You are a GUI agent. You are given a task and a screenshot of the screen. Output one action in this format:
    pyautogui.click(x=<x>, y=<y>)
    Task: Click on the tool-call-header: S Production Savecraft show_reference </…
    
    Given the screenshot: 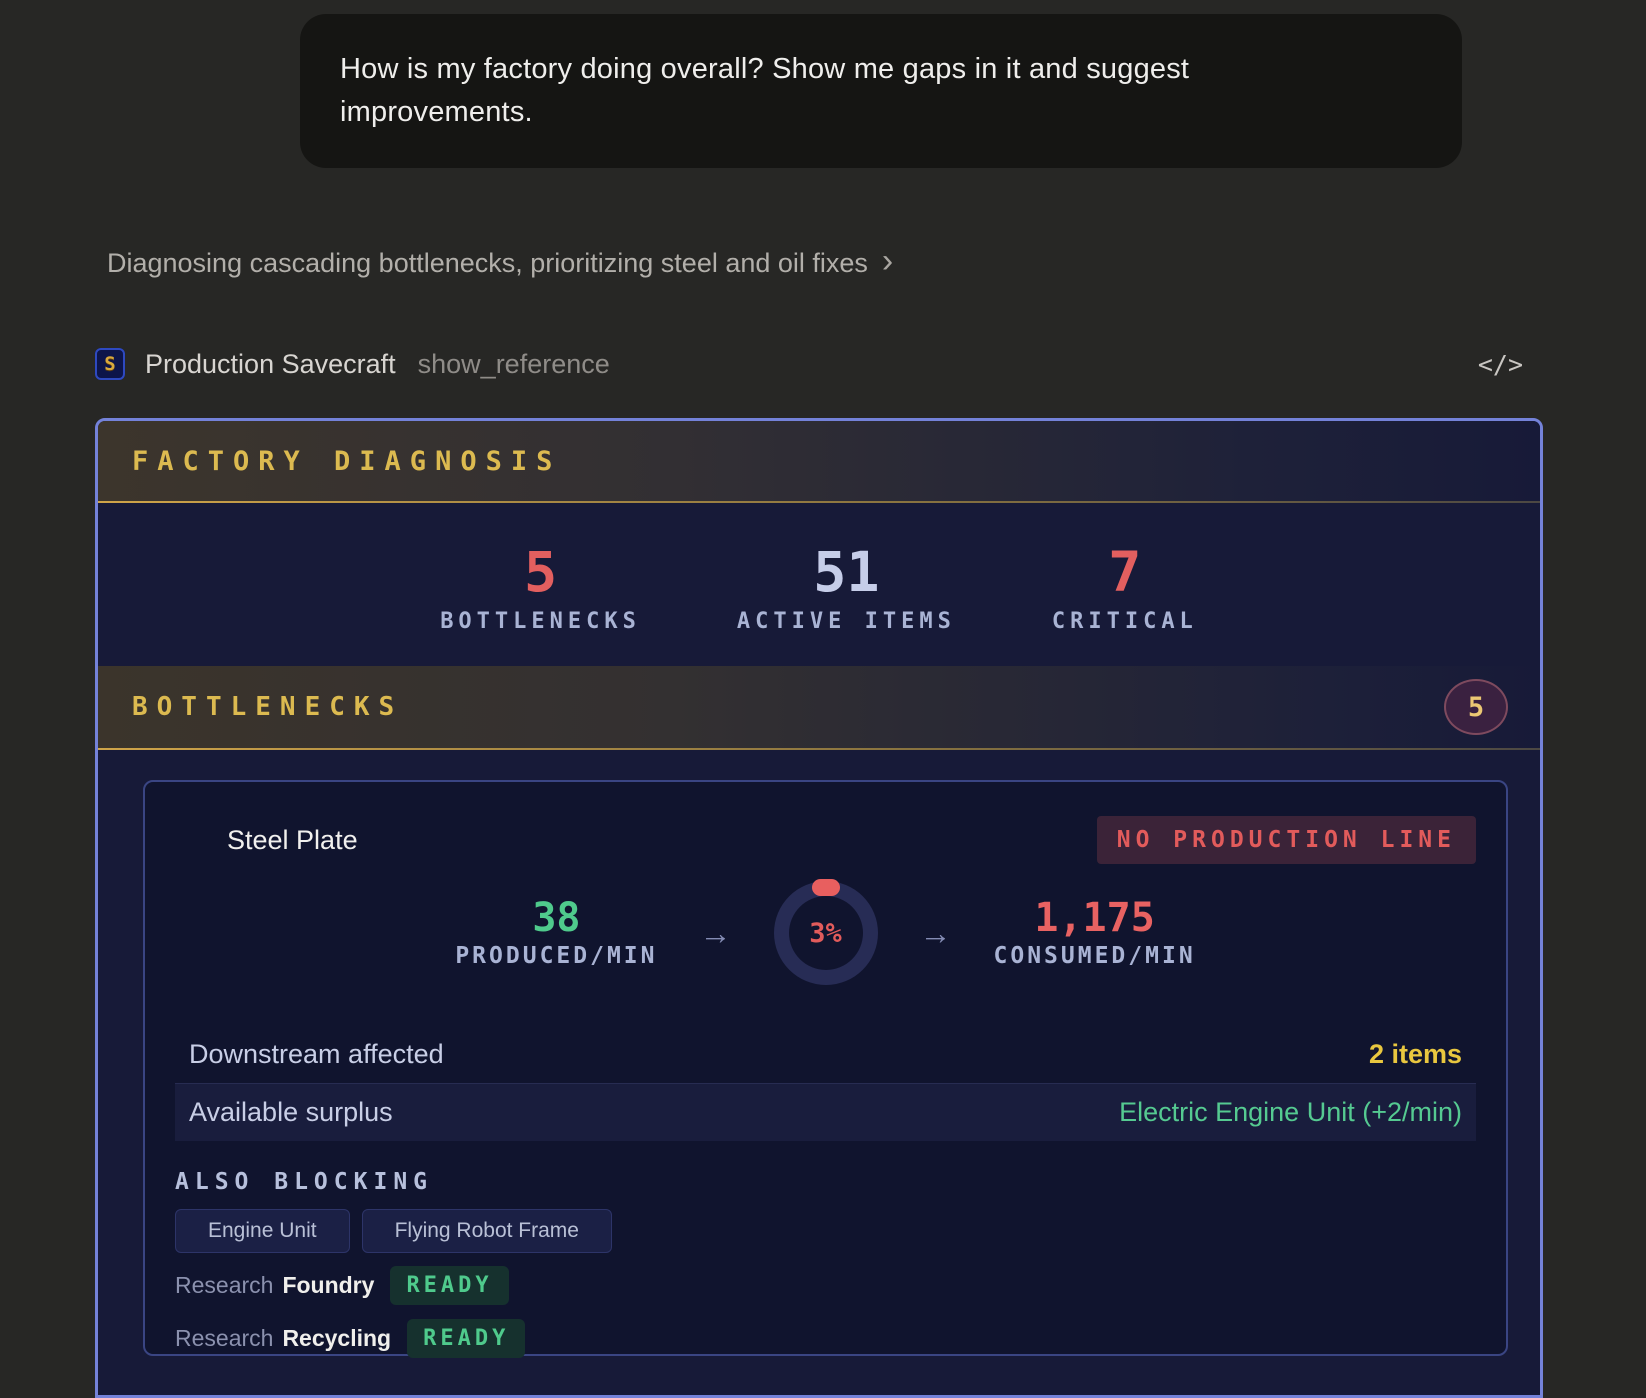 What is the action you would take?
    pyautogui.click(x=819, y=364)
    